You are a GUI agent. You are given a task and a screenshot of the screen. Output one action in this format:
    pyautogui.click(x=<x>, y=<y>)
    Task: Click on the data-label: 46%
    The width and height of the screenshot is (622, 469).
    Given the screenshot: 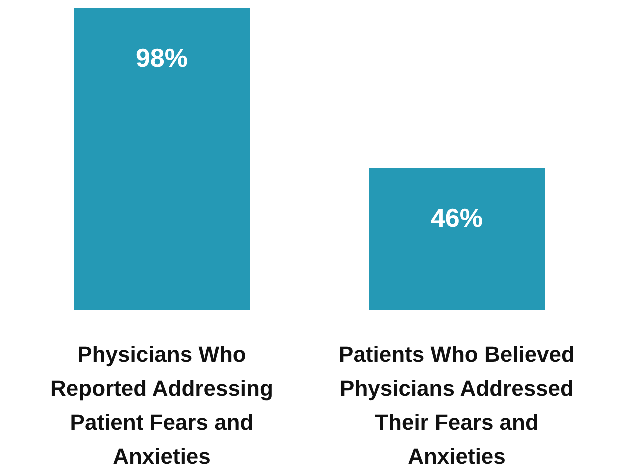 What is the action you would take?
    pyautogui.click(x=457, y=218)
    